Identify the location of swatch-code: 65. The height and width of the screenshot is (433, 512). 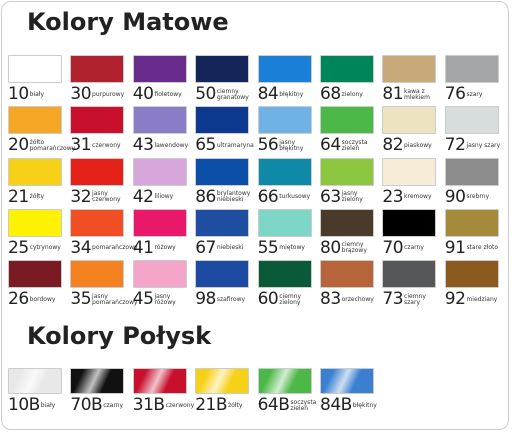
(205, 145).